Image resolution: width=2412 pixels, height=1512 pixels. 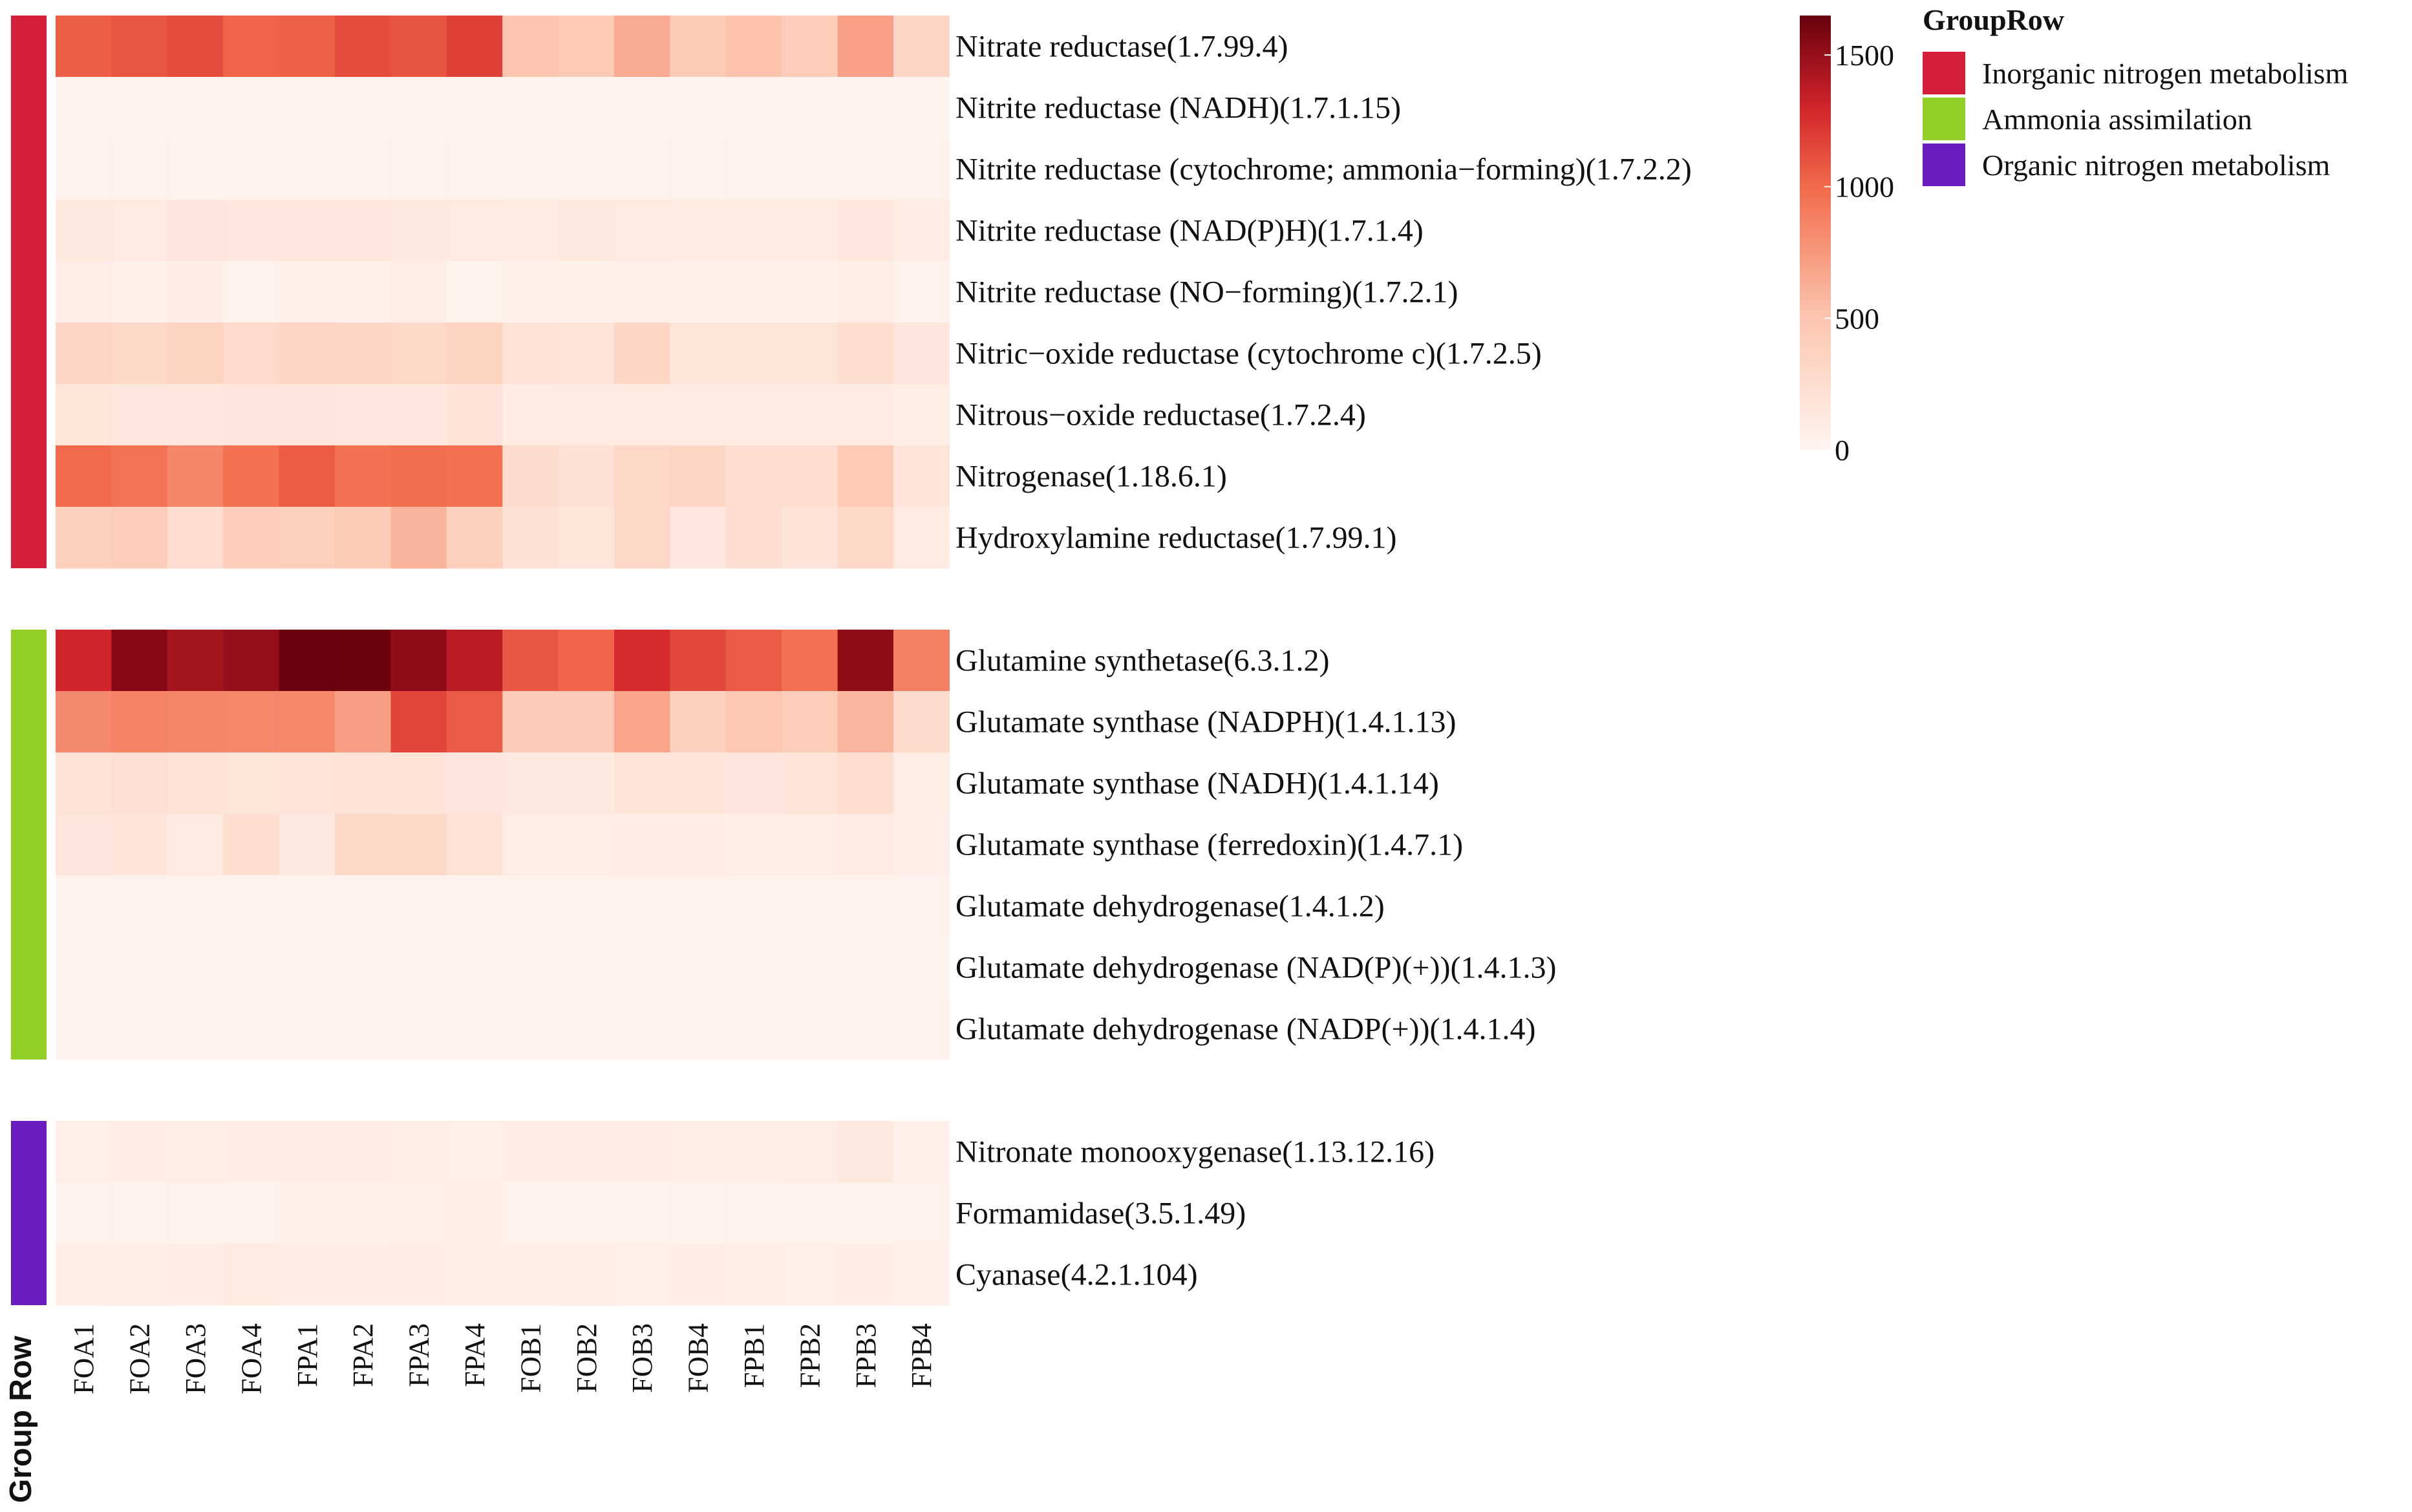 What do you see at coordinates (1189, 231) in the screenshot?
I see `row-label: Nitrite reductase (NAD(P)H)(1.7.1.4)` at bounding box center [1189, 231].